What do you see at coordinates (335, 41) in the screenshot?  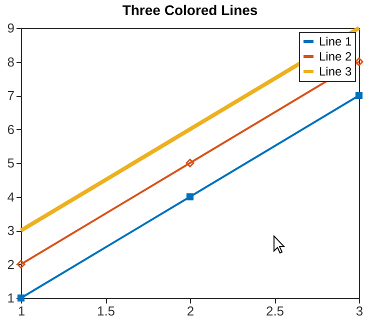 I see `legend-label: Line 1` at bounding box center [335, 41].